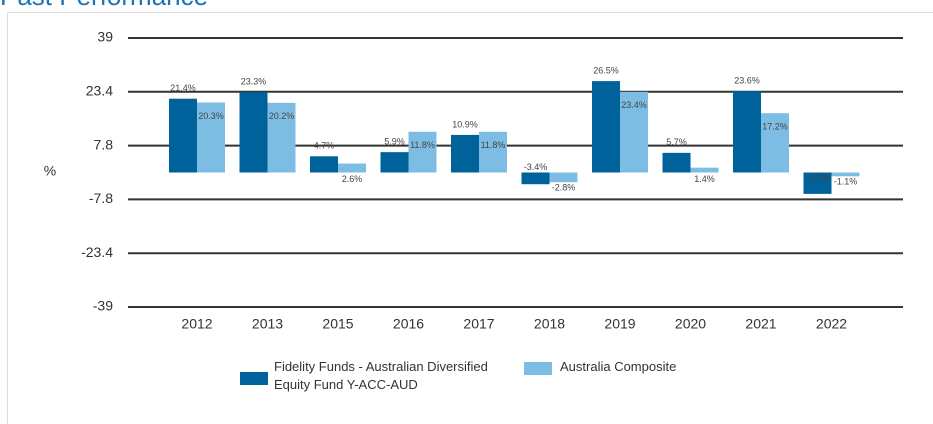  I want to click on x-tick-label: 2017, so click(478, 324).